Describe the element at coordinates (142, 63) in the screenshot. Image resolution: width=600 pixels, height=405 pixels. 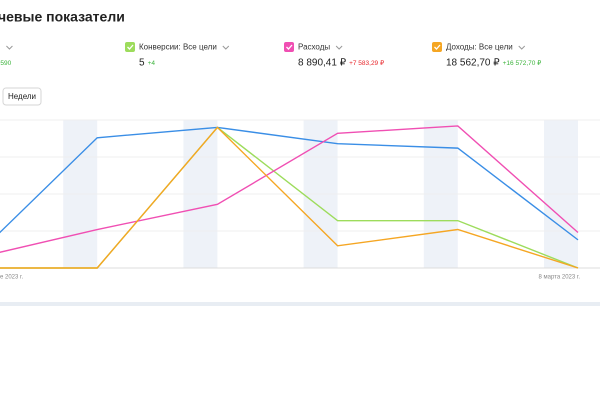
I see `metric-total: 5` at that location.